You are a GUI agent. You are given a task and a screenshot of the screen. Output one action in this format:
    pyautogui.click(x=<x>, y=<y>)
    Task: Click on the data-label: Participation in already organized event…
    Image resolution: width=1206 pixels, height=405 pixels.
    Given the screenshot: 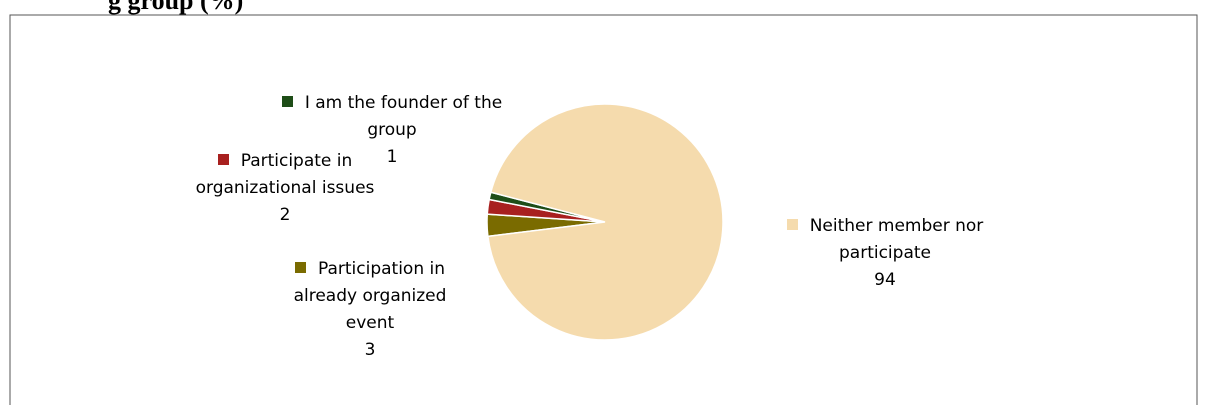 What is the action you would take?
    pyautogui.click(x=370, y=310)
    